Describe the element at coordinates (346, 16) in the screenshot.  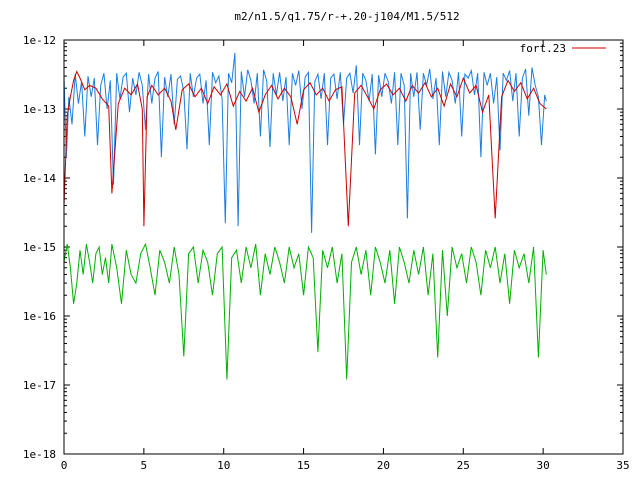
I see `chart-title: m2/n1.5/q1.75/r-+.20-j104/M1.5/512` at that location.